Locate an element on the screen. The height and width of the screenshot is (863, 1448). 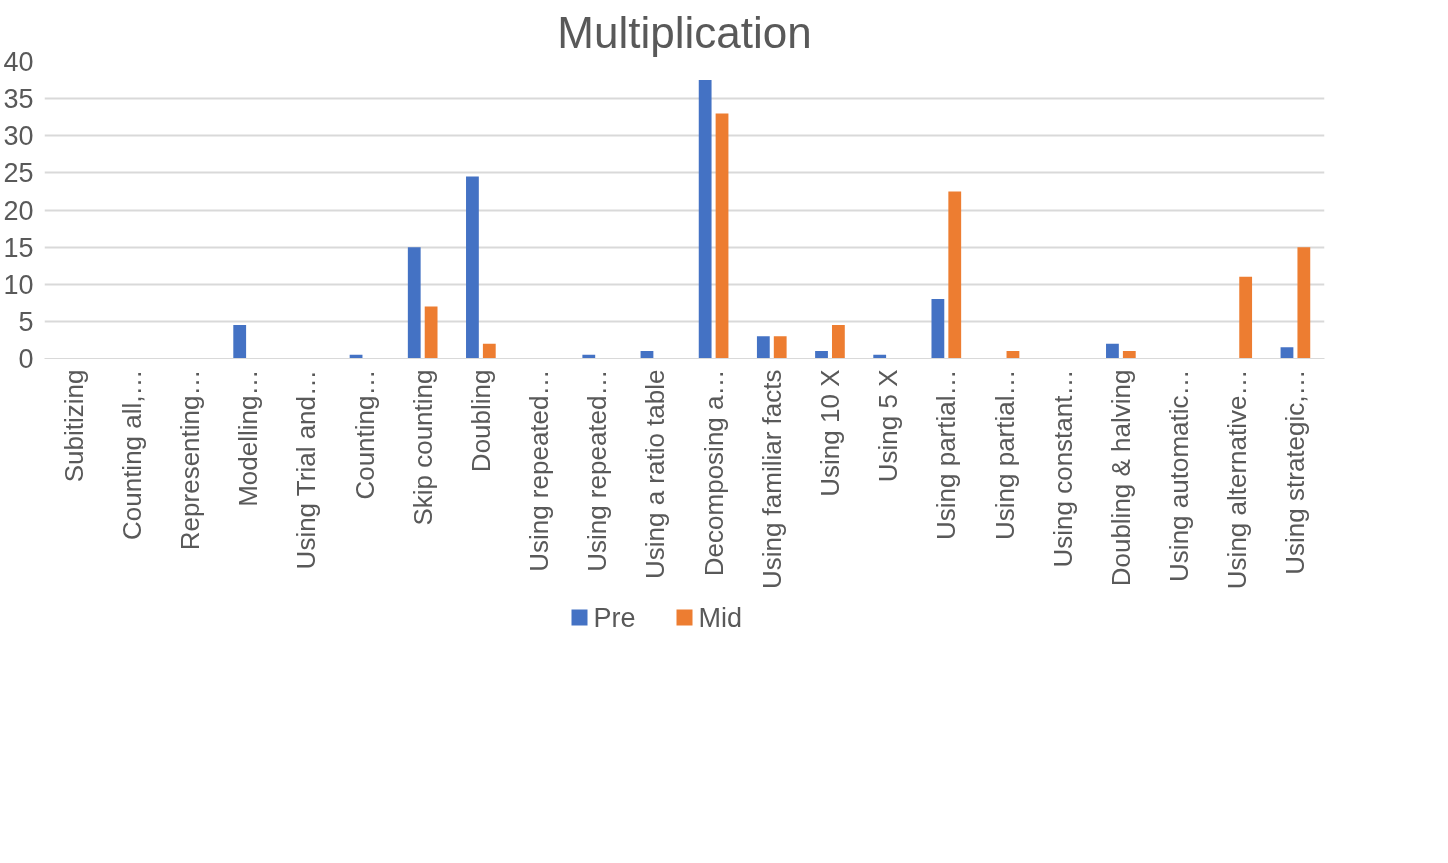
x-tick-label: Subitizing is located at coordinates (73, 426).